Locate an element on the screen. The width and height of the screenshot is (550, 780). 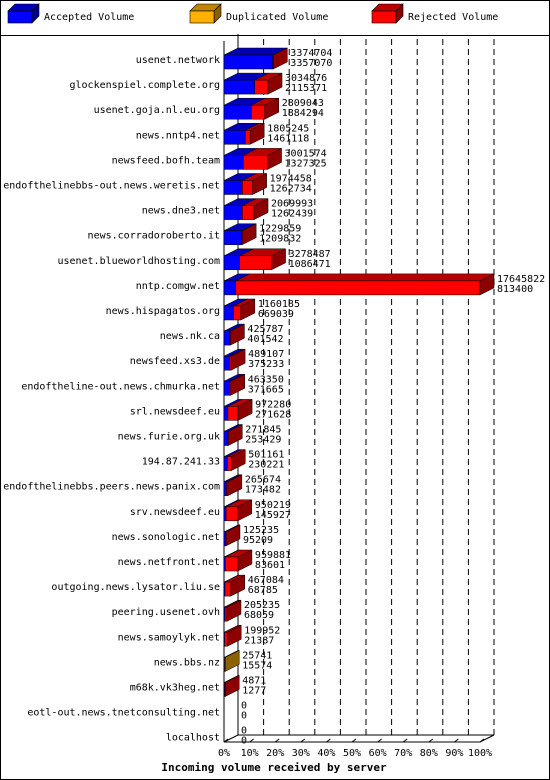
value-accepted-label: 230221 is located at coordinates (266, 465).